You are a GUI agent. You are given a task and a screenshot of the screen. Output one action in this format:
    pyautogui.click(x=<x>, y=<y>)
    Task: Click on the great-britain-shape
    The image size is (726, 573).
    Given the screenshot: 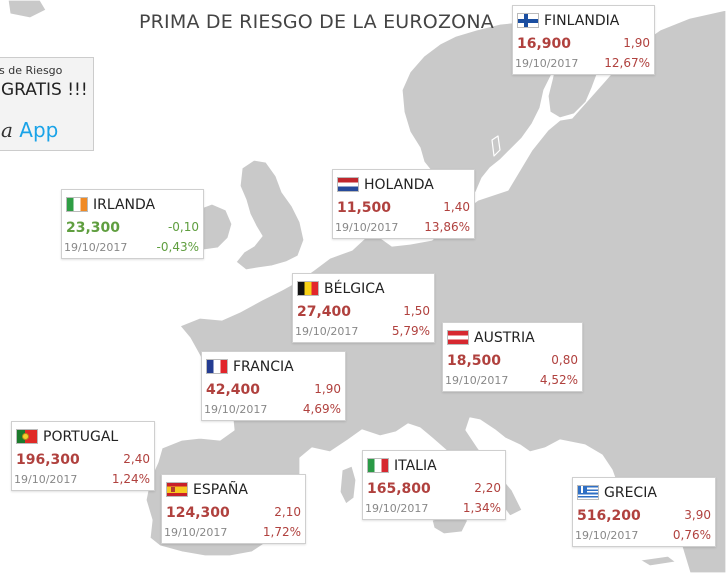 What is the action you would take?
    pyautogui.click(x=270, y=215)
    